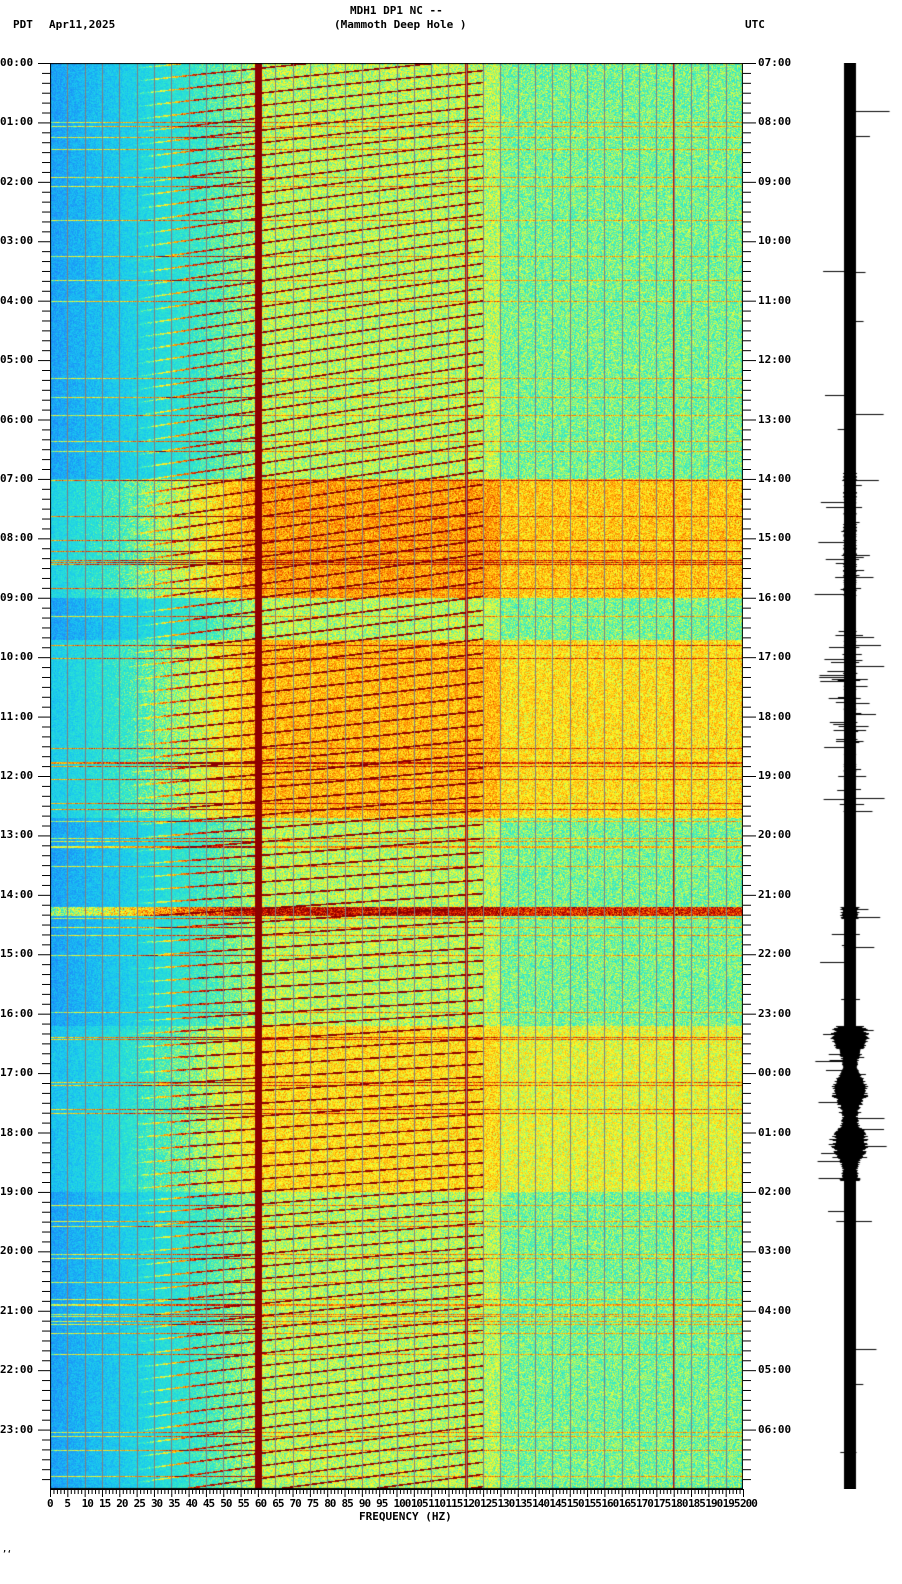  What do you see at coordinates (17, 538) in the screenshot?
I see `y-tick-label-left: 08:00` at bounding box center [17, 538].